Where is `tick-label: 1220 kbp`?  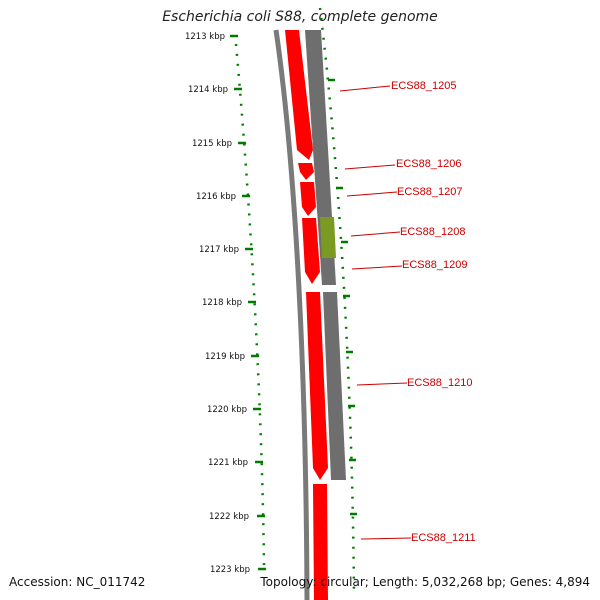 tick-label: 1220 kbp is located at coordinates (227, 410).